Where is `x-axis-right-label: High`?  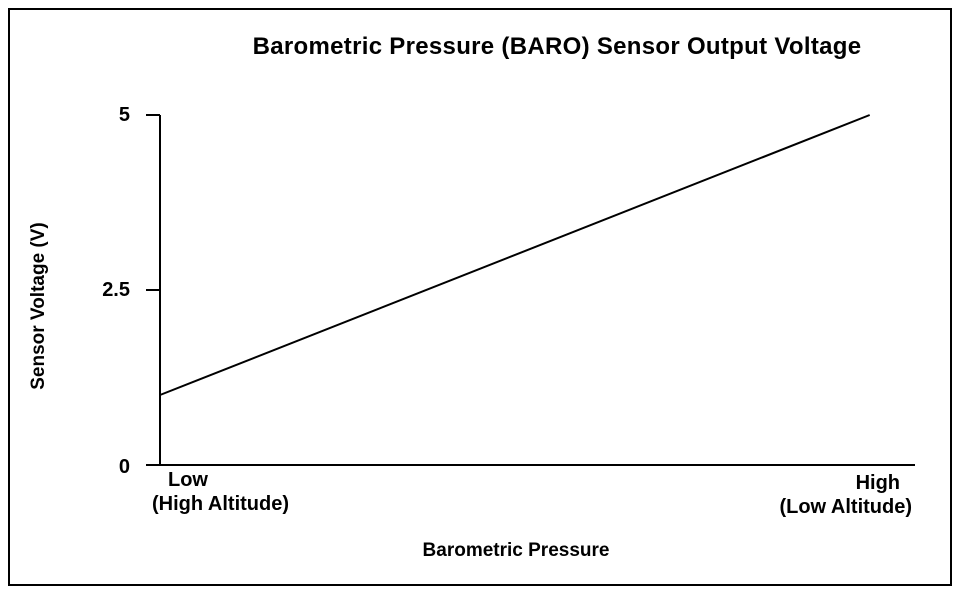
x-axis-right-label: High is located at coordinates (877, 483).